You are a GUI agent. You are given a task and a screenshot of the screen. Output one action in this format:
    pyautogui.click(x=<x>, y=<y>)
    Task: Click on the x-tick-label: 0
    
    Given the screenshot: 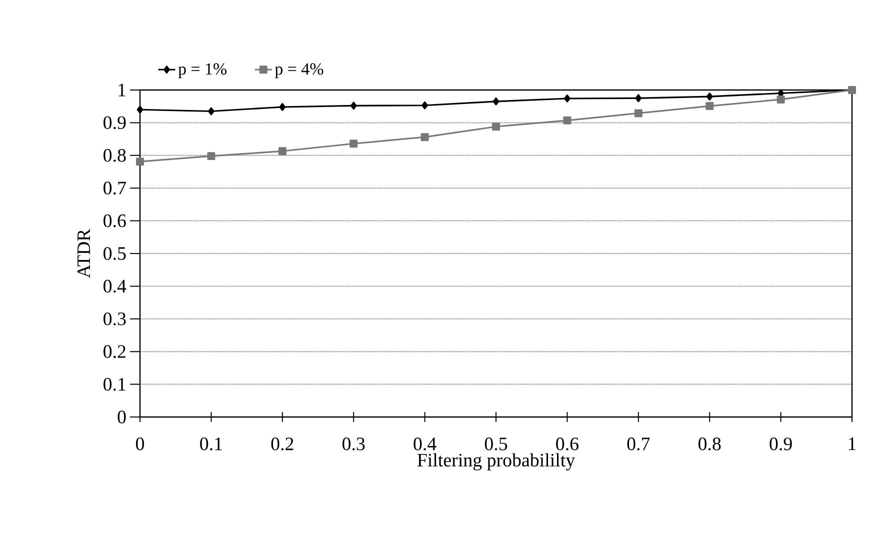 What is the action you would take?
    pyautogui.click(x=140, y=444)
    